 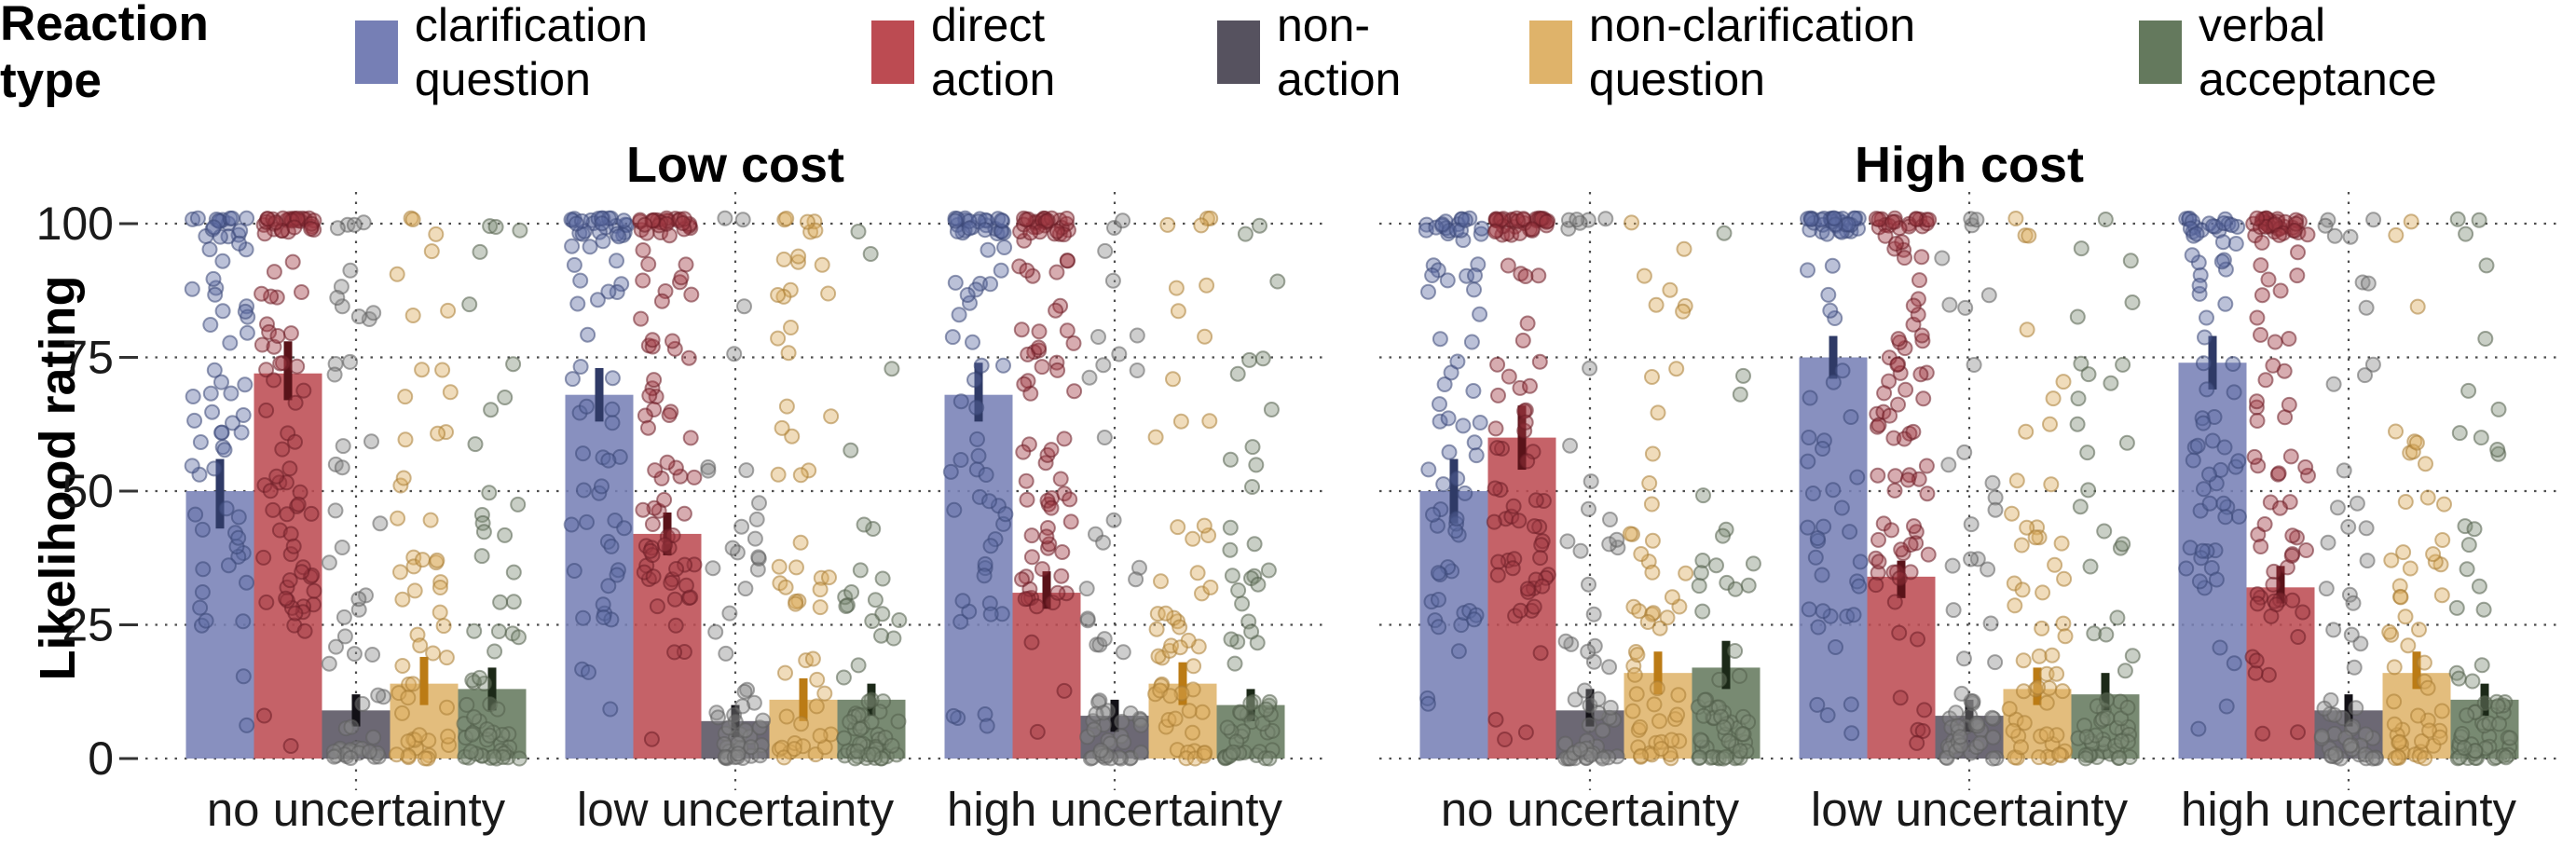 I want to click on error-bar, so click(x=871, y=700).